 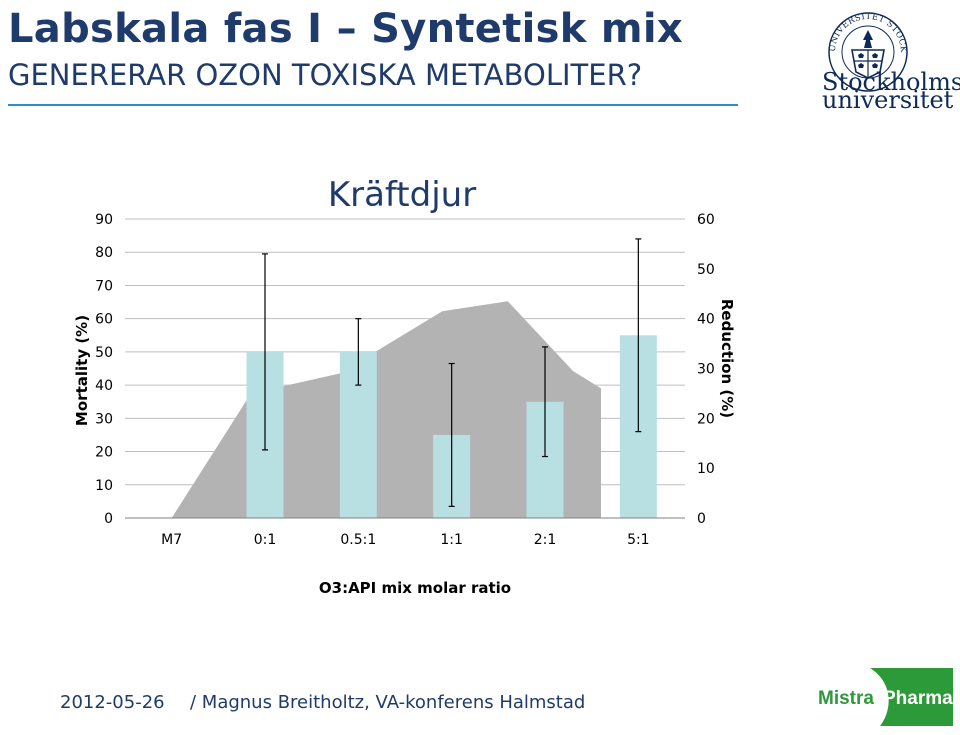 I want to click on x-tick-label: 5:1, so click(x=638, y=540).